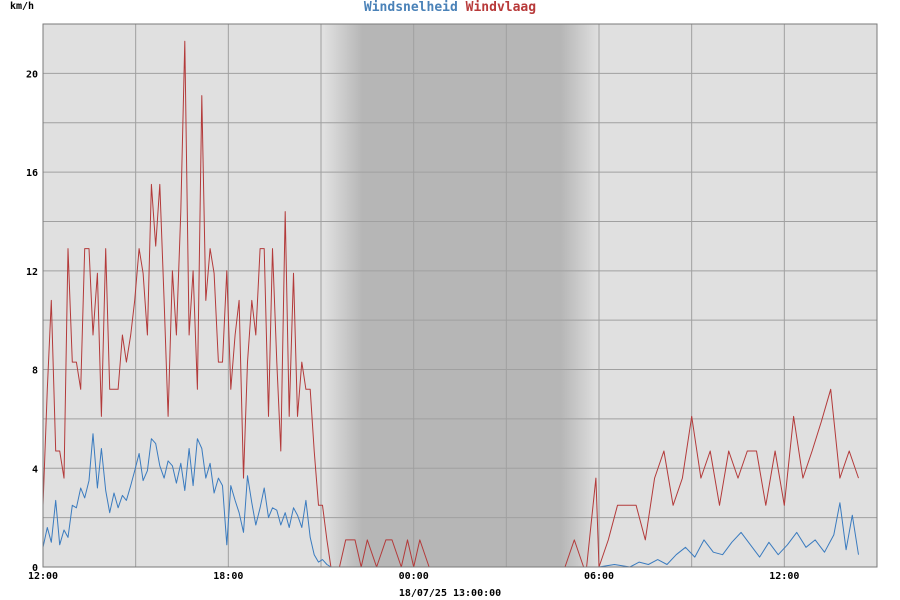 Image resolution: width=900 pixels, height=600 pixels. I want to click on x-axis-ticks: 12:00 18:00 00:00 06:00 12:00, so click(413, 576).